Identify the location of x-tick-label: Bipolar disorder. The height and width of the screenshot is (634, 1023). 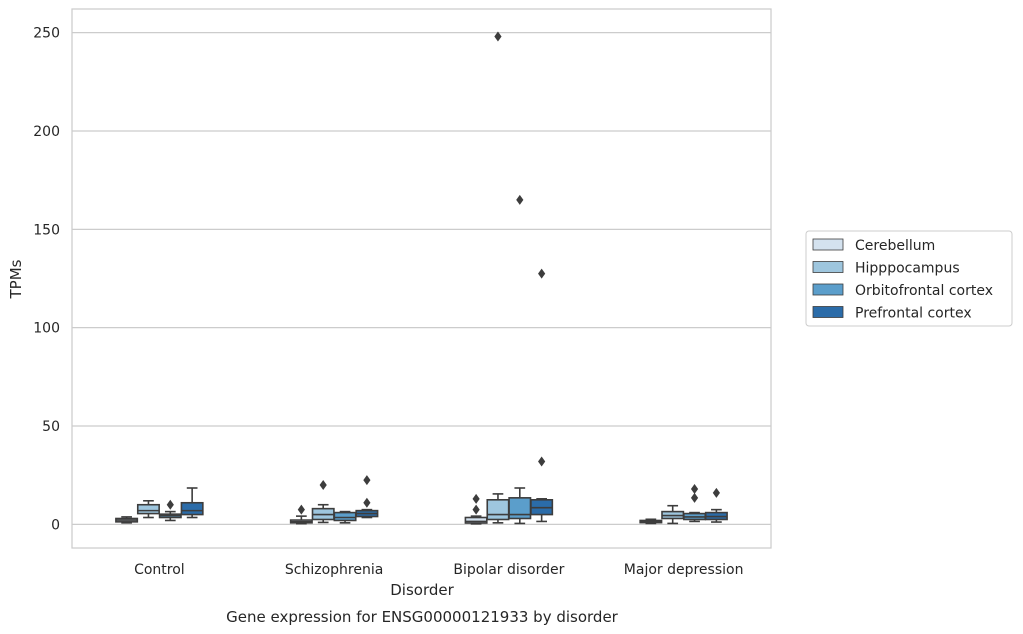
(508, 570).